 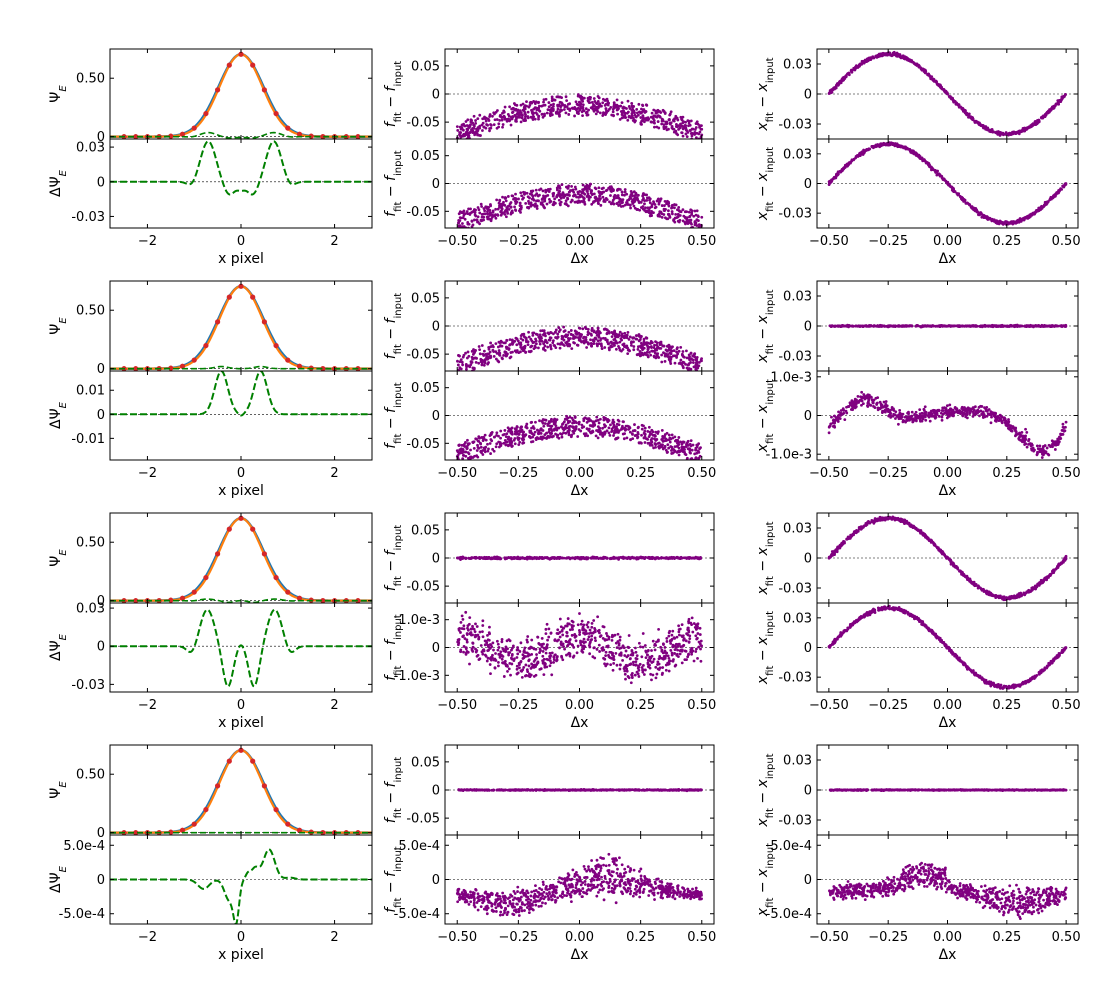 What do you see at coordinates (58, 94) in the screenshot?
I see `y-axis-label: ΨE` at bounding box center [58, 94].